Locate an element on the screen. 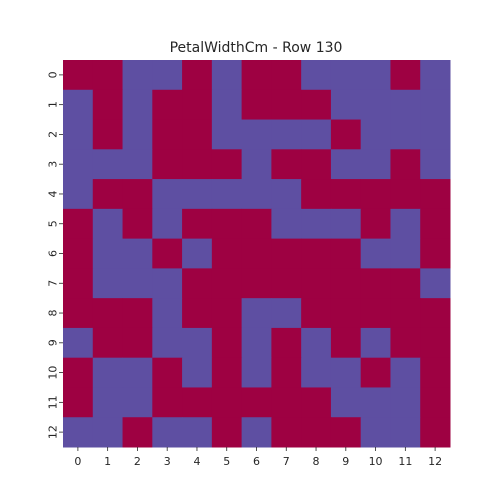 The height and width of the screenshot is (504, 500). heatmap-cell-r0-c8 is located at coordinates (316, 75).